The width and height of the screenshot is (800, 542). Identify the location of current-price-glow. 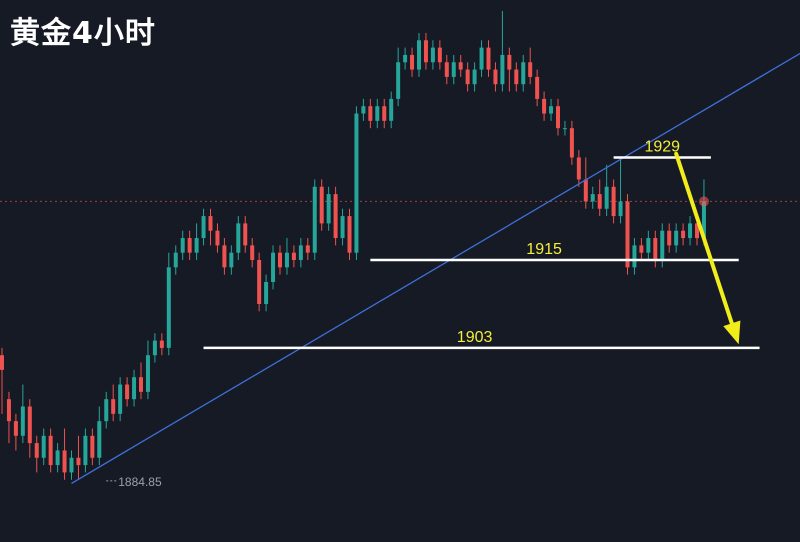
(703, 201).